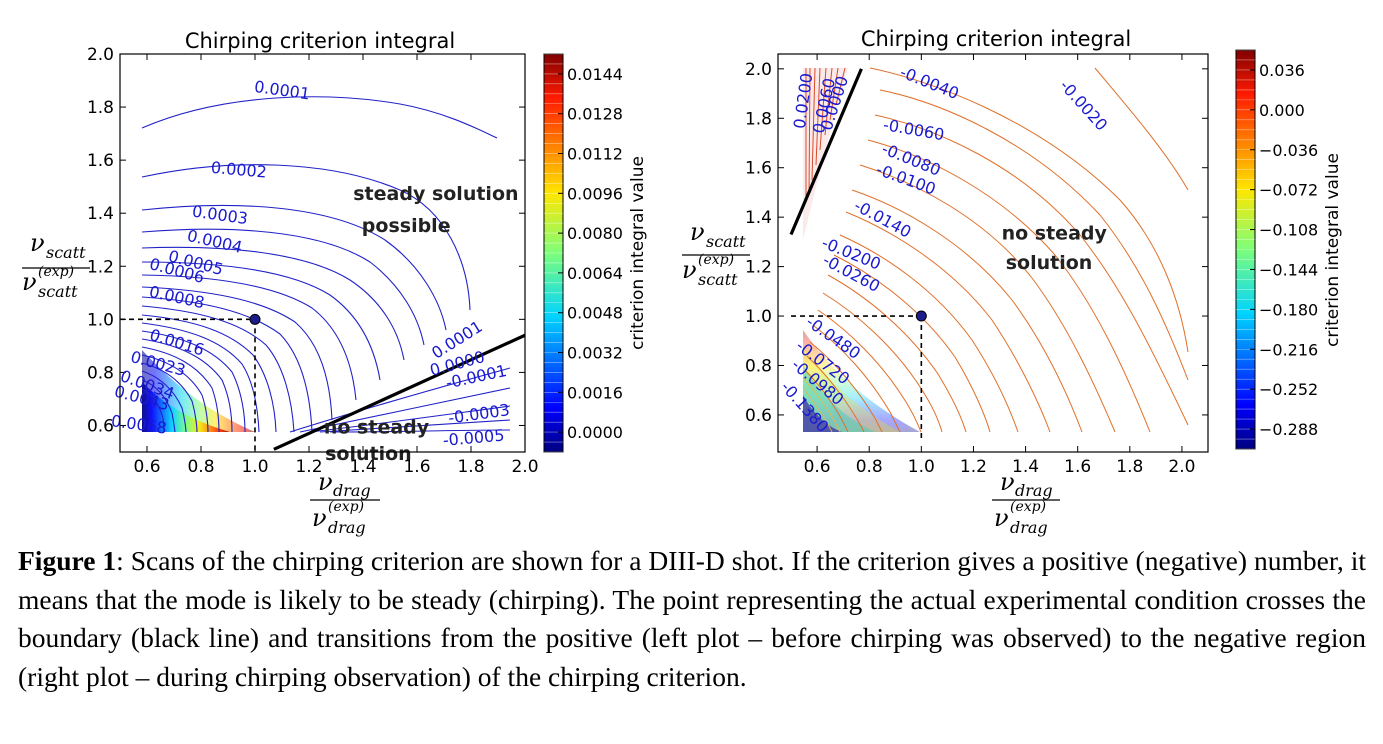 The height and width of the screenshot is (744, 1383). What do you see at coordinates (1288, 389) in the screenshot?
I see `colorbar-tick-label: −0.252` at bounding box center [1288, 389].